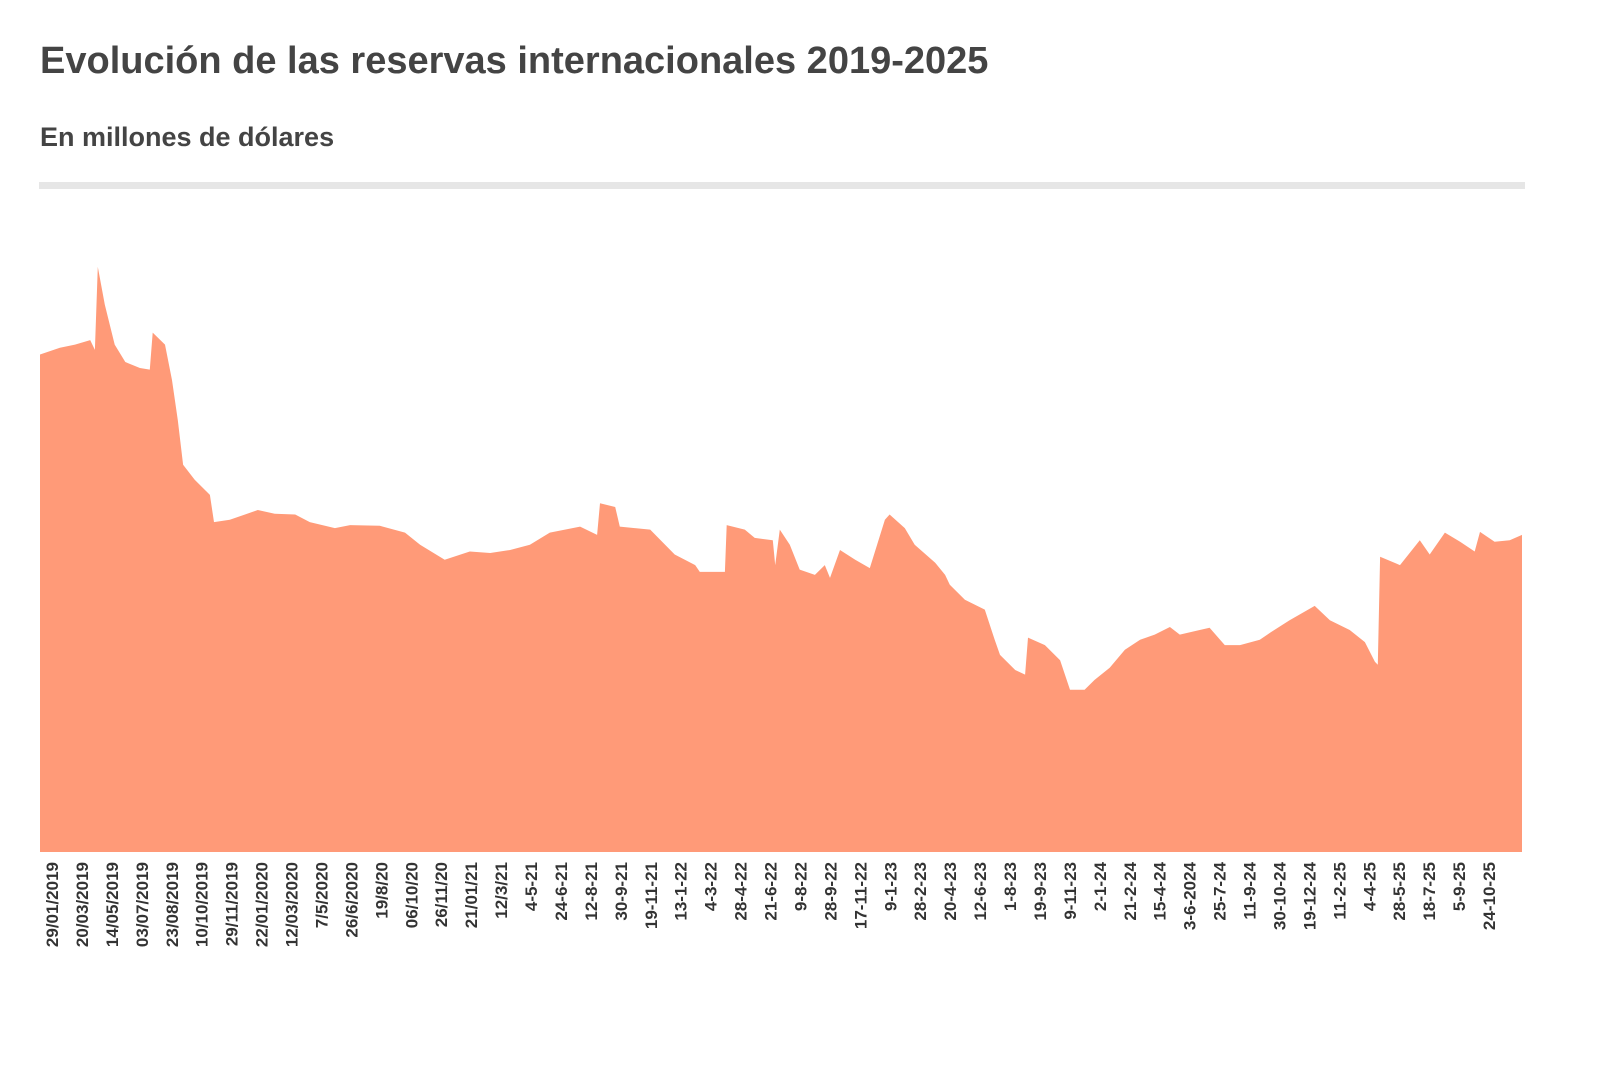  Describe the element at coordinates (232, 904) in the screenshot. I see `x-tick-label: 29/11/2019` at that location.